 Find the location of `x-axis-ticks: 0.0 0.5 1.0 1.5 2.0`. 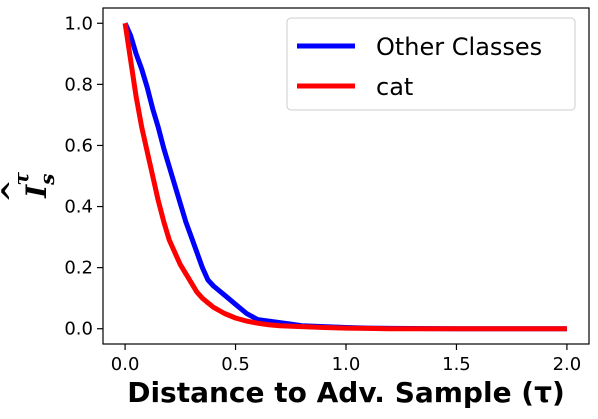

x-axis-ticks: 0.0 0.5 1.0 1.5 2.0 is located at coordinates (346, 359).